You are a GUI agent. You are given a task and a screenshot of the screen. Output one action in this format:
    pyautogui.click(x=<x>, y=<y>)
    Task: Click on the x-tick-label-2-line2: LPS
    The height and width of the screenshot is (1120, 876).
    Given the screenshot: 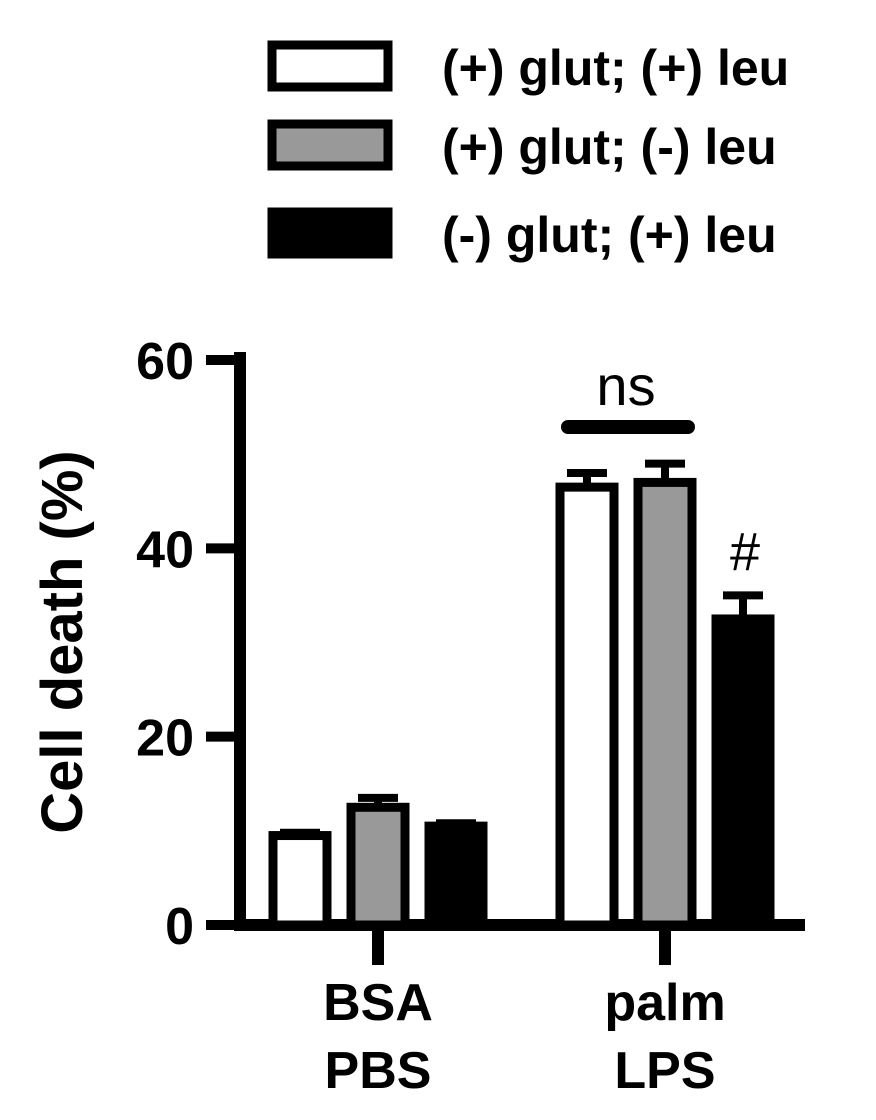 What is the action you would take?
    pyautogui.click(x=664, y=1071)
    